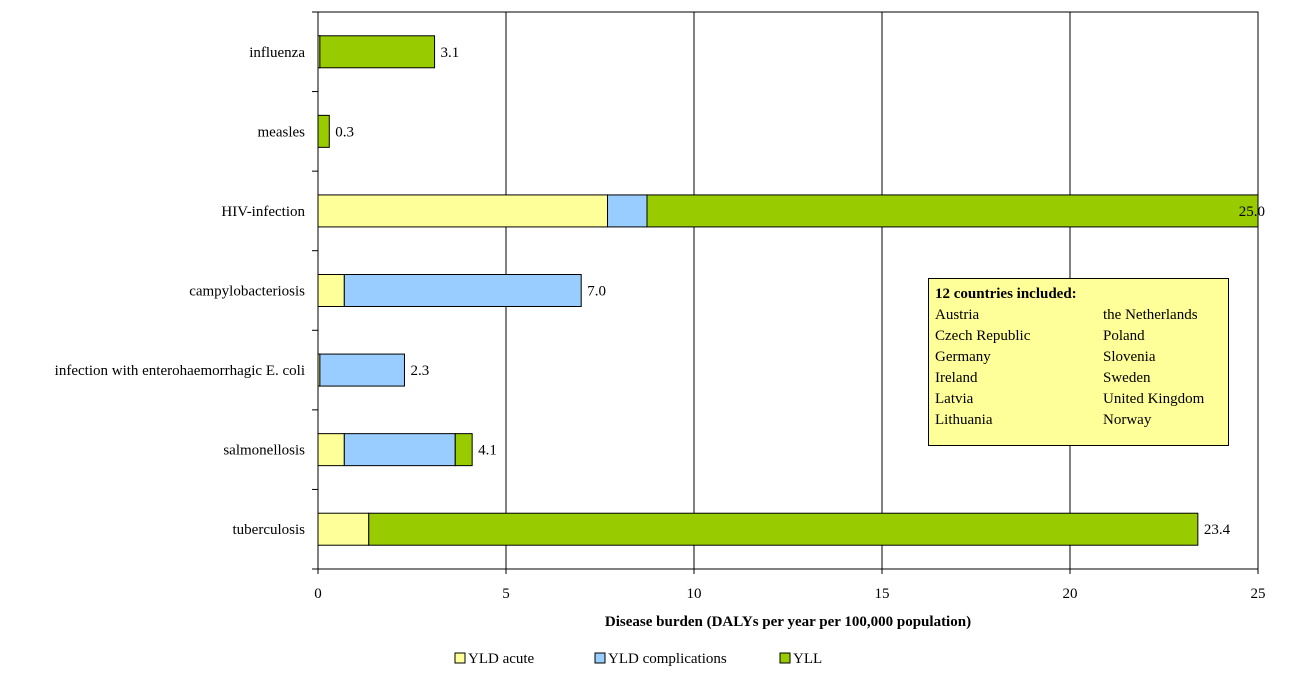 This screenshot has width=1289, height=675. What do you see at coordinates (807, 659) in the screenshot?
I see `legend-label: YLL` at bounding box center [807, 659].